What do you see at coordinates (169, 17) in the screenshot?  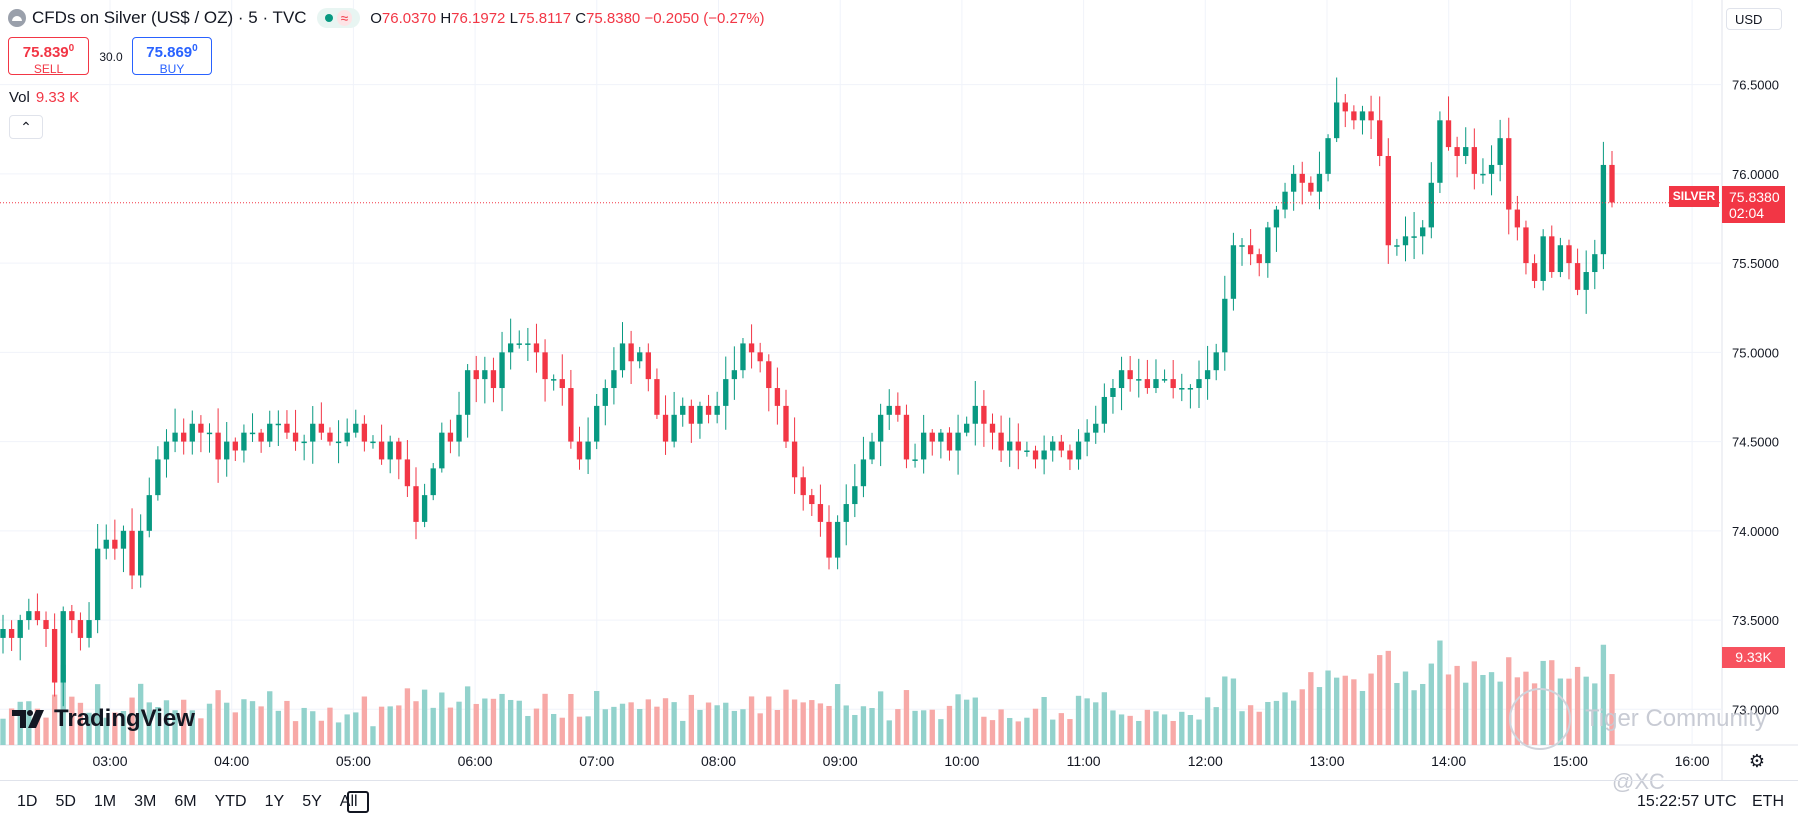 I see `symbol-title: CFDs on Silver (US$ / OZ) · 5 · TVC` at bounding box center [169, 17].